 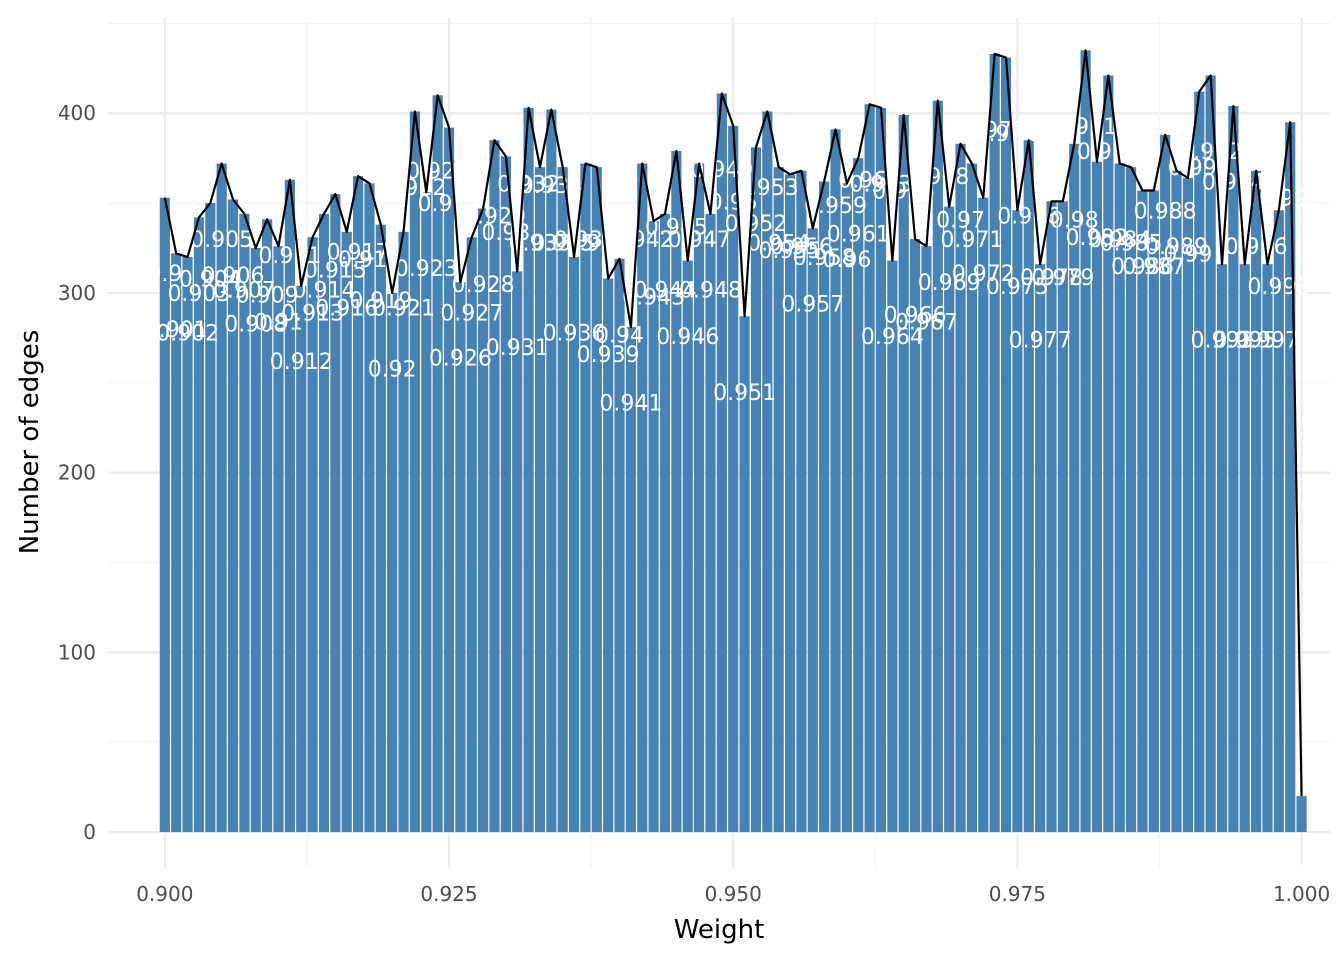 What do you see at coordinates (1108, 152) in the screenshot?
I see `bar-value-label: 0.983` at bounding box center [1108, 152].